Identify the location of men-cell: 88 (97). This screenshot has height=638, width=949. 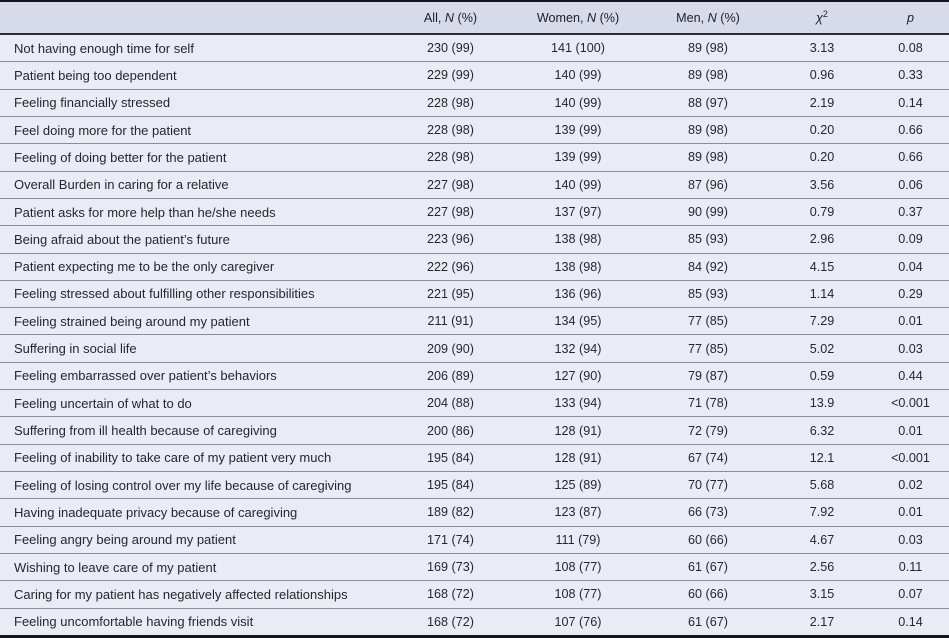
(708, 102).